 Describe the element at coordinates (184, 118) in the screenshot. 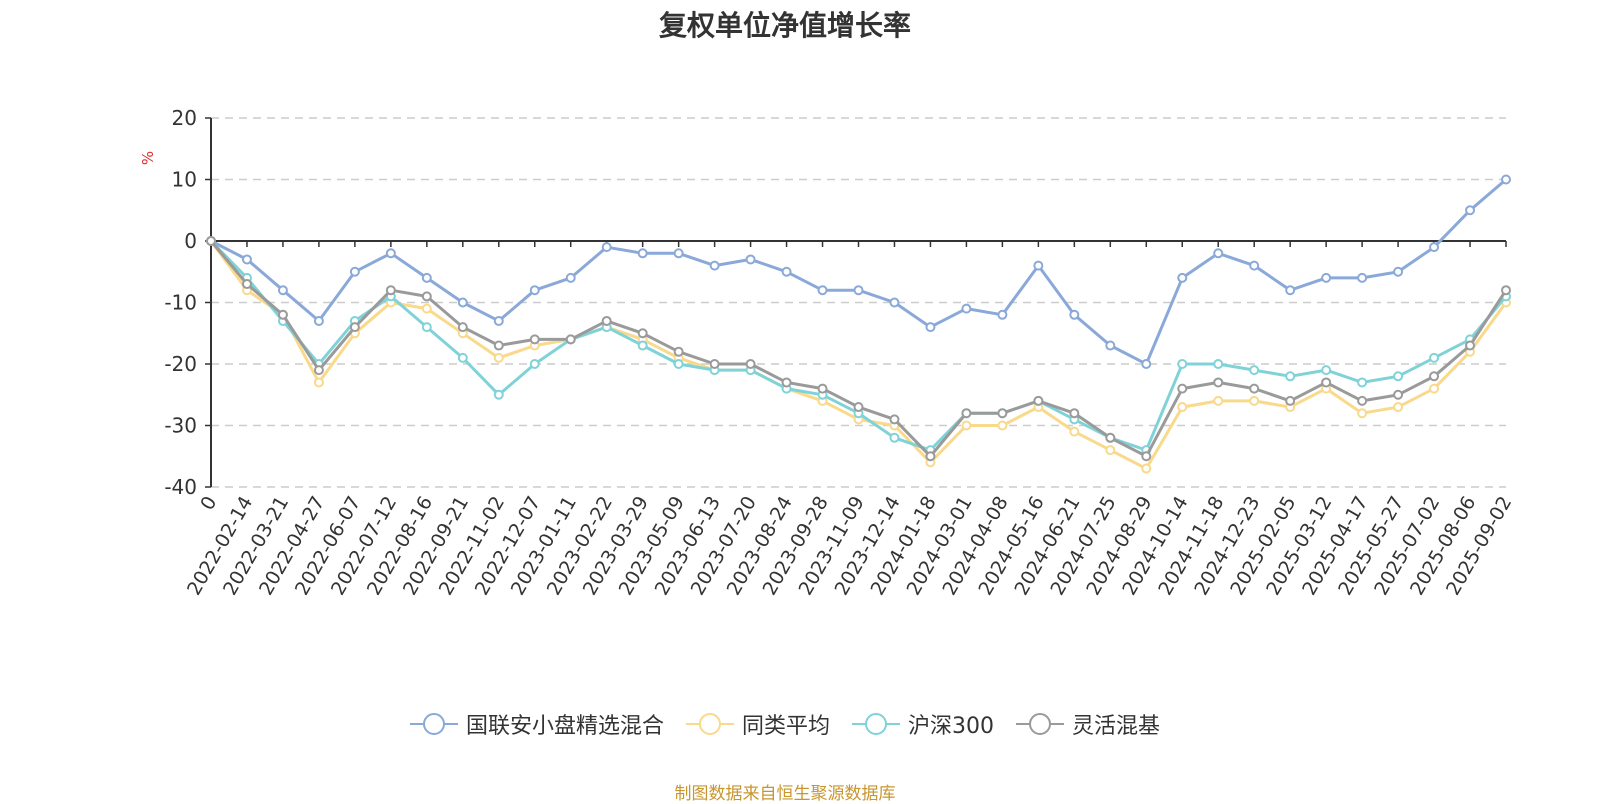

I see `y-tick-label: 20` at that location.